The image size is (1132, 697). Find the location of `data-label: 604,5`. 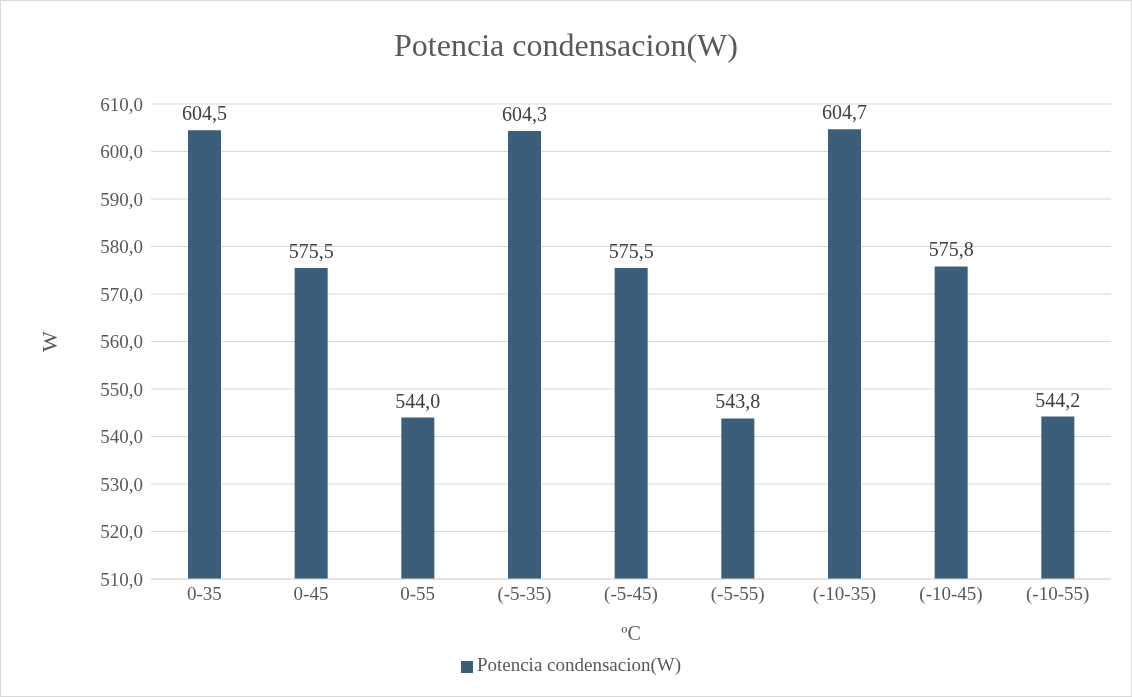

data-label: 604,5 is located at coordinates (204, 113).